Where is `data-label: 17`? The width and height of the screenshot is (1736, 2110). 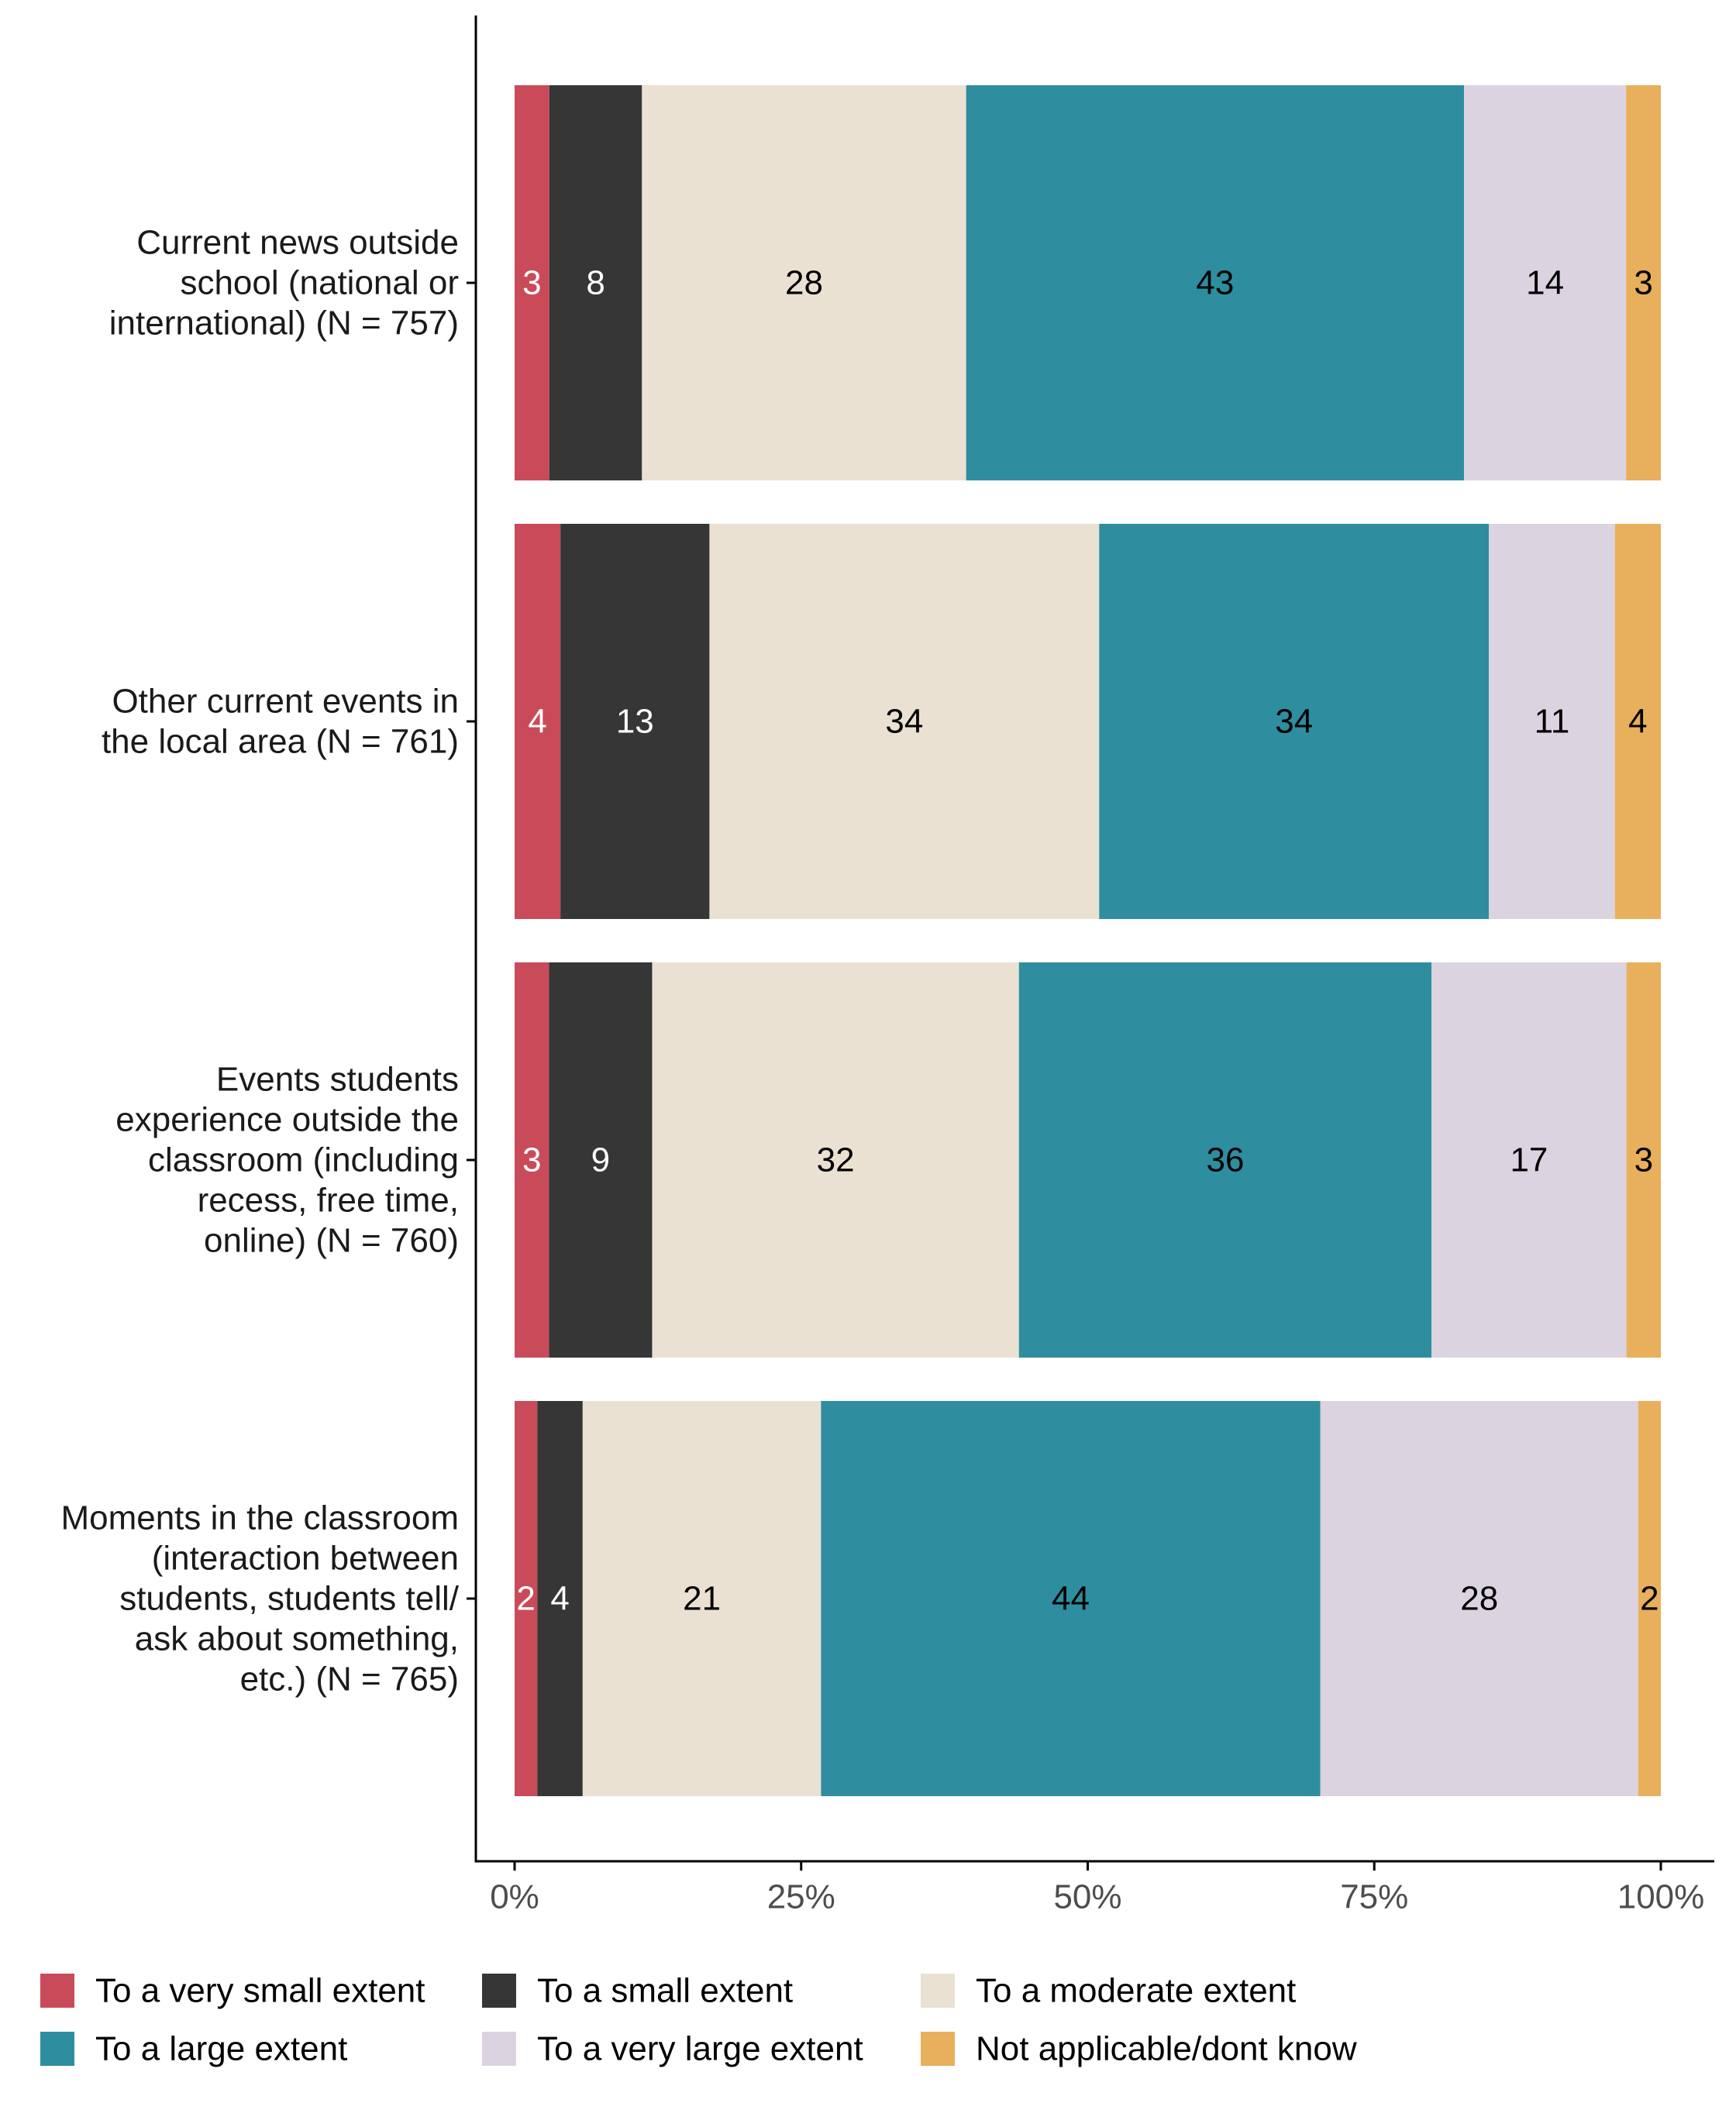
data-label: 17 is located at coordinates (1529, 1160).